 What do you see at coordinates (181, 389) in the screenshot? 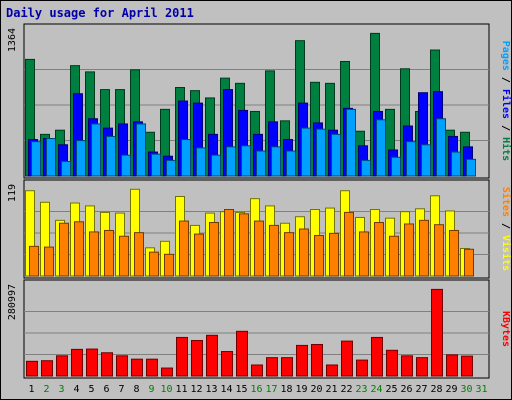
I see `x-tick-label: 11` at bounding box center [181, 389].